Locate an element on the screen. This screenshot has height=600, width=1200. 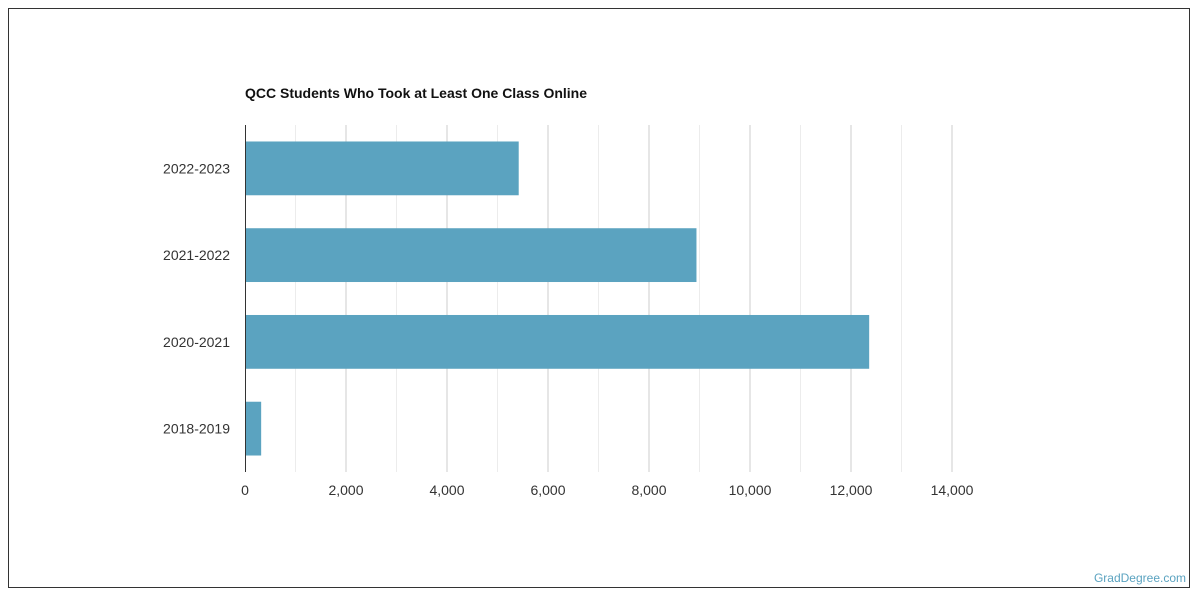
x-tick-label: 4,000 is located at coordinates (446, 490).